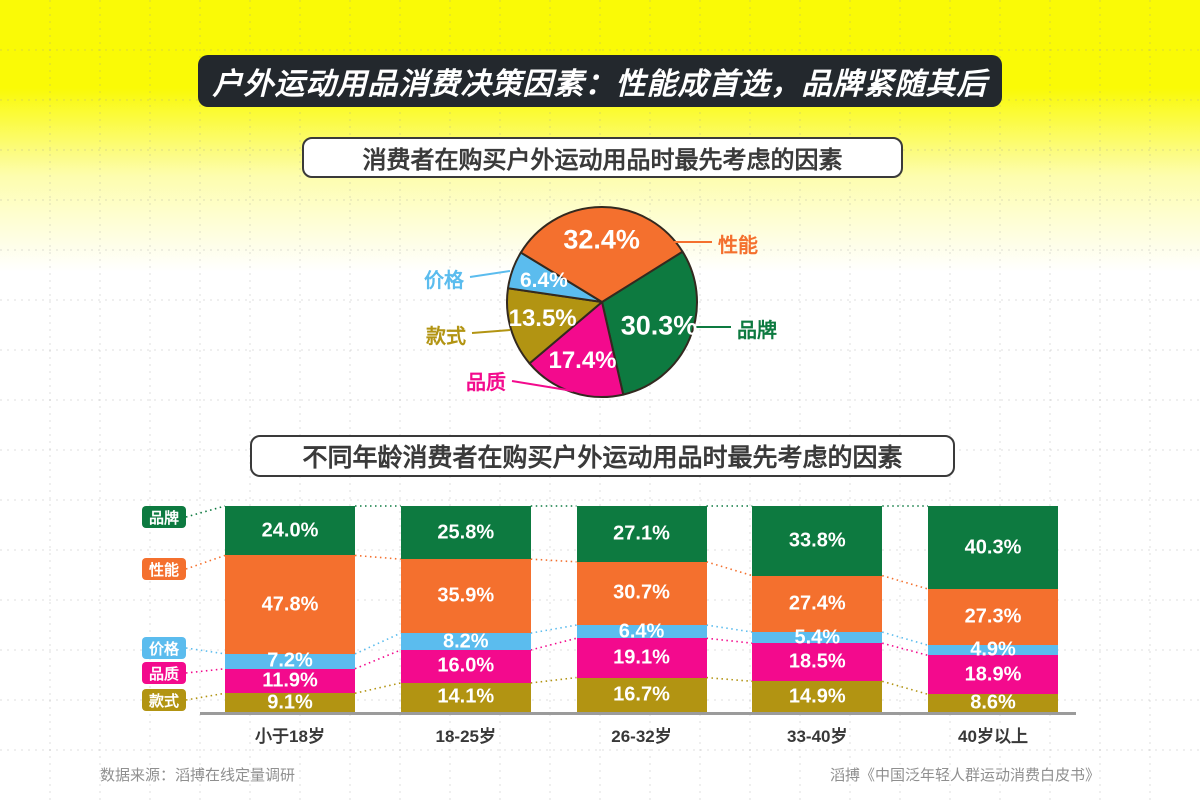  I want to click on x-axis-label-26-32岁: 26-32岁, so click(641, 736).